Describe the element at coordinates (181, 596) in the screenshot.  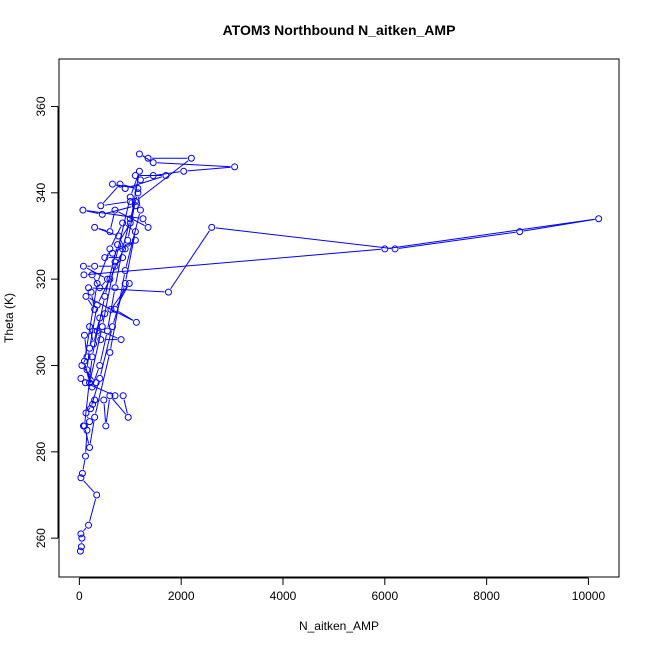
I see `x-tick-label: 2000` at that location.